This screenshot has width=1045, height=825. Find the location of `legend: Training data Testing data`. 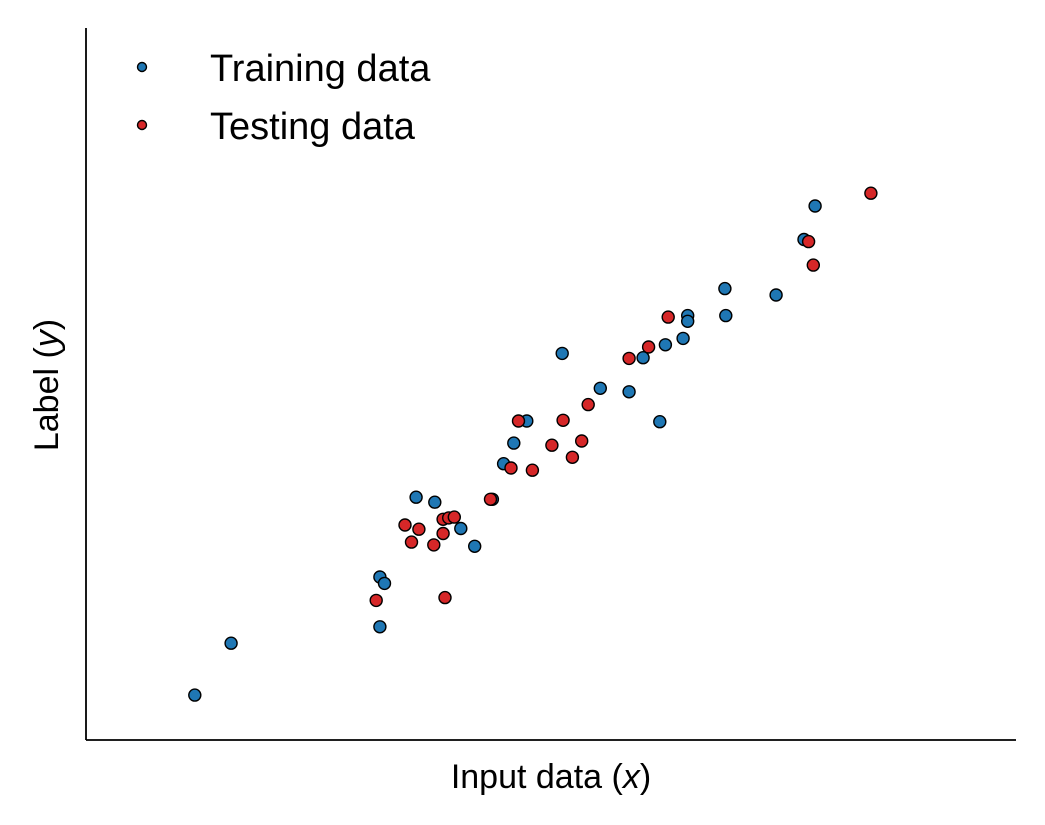

legend: Training data Testing data is located at coordinates (283, 98).